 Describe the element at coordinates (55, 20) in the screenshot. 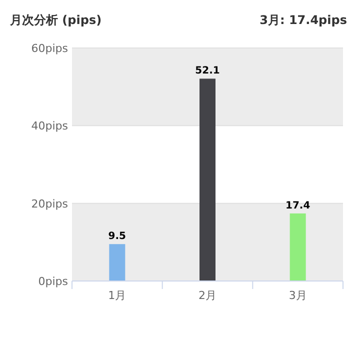

I see `chart-title: 月次分析 (pips)` at that location.